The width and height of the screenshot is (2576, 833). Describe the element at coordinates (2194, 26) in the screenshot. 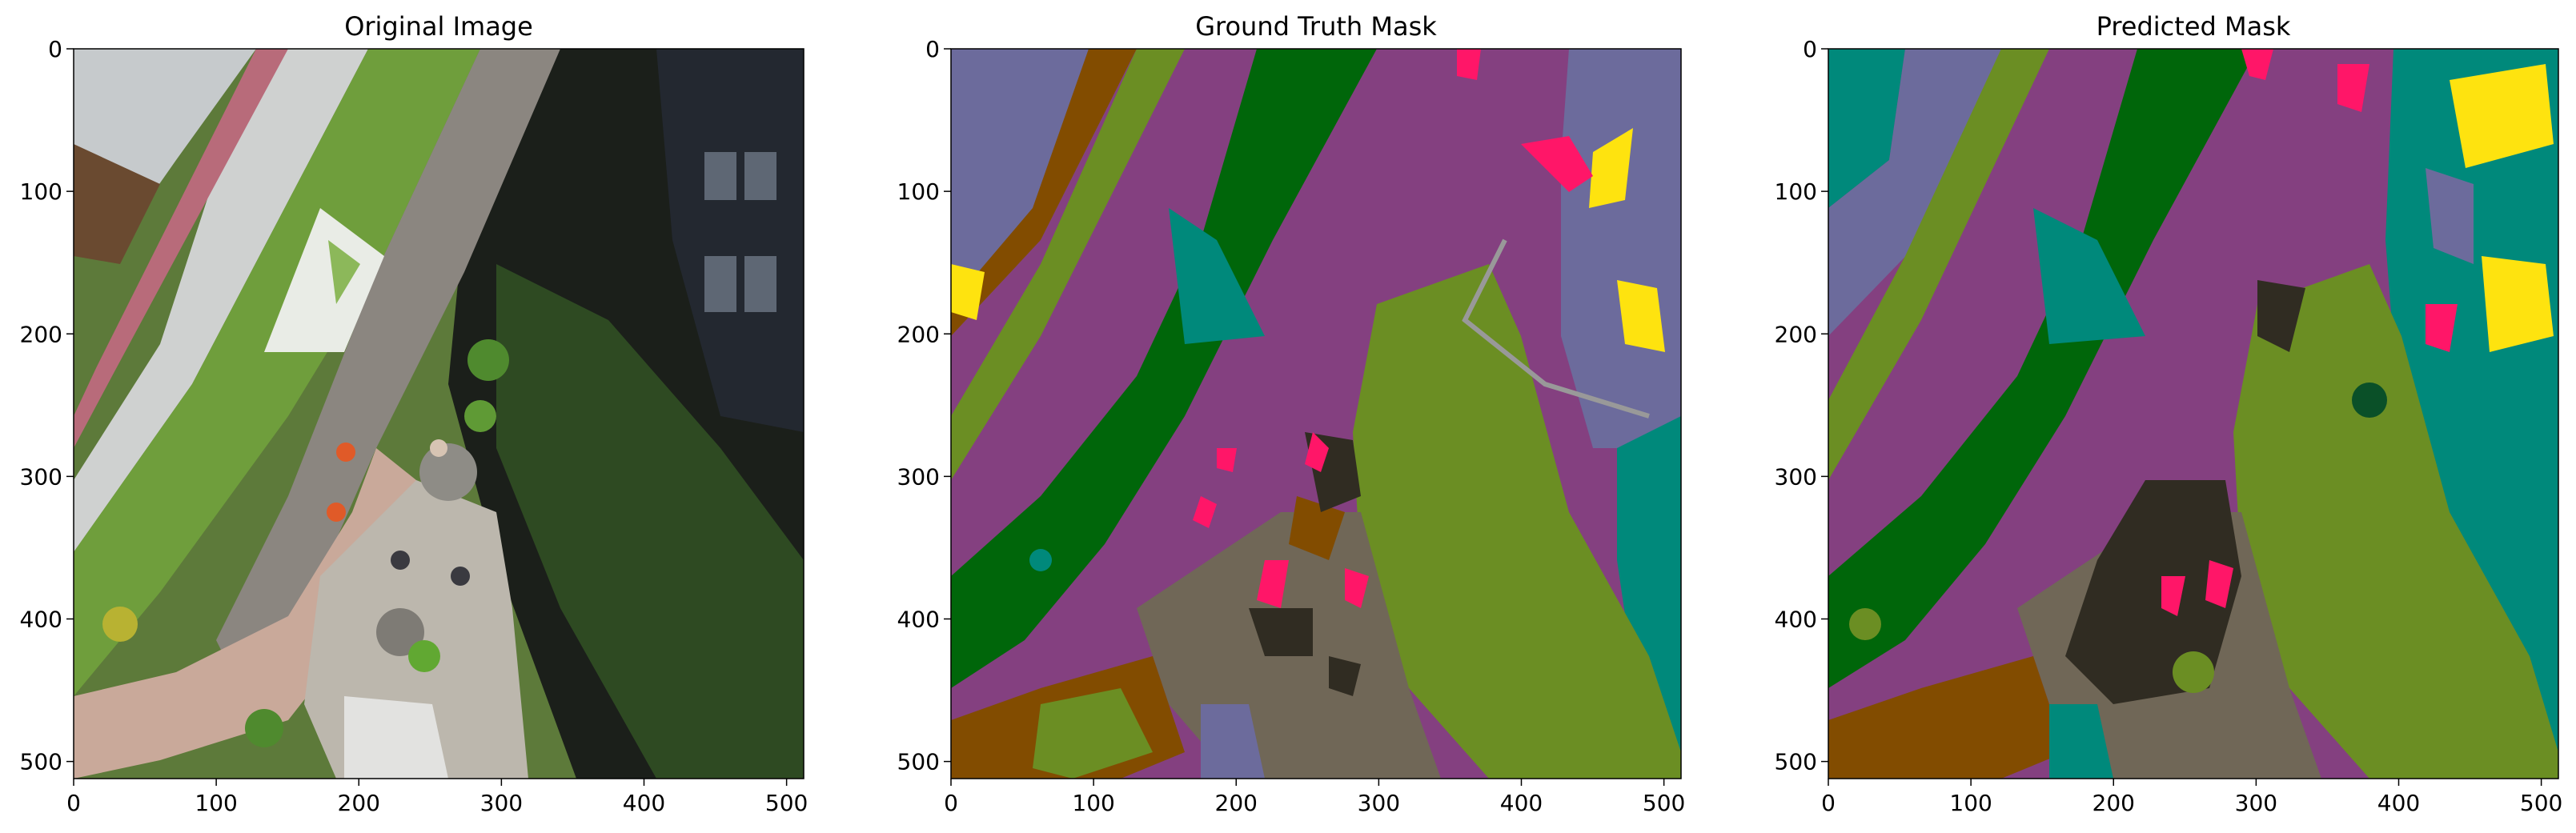

I see `panel-title-predicted: Predicted Mask` at that location.